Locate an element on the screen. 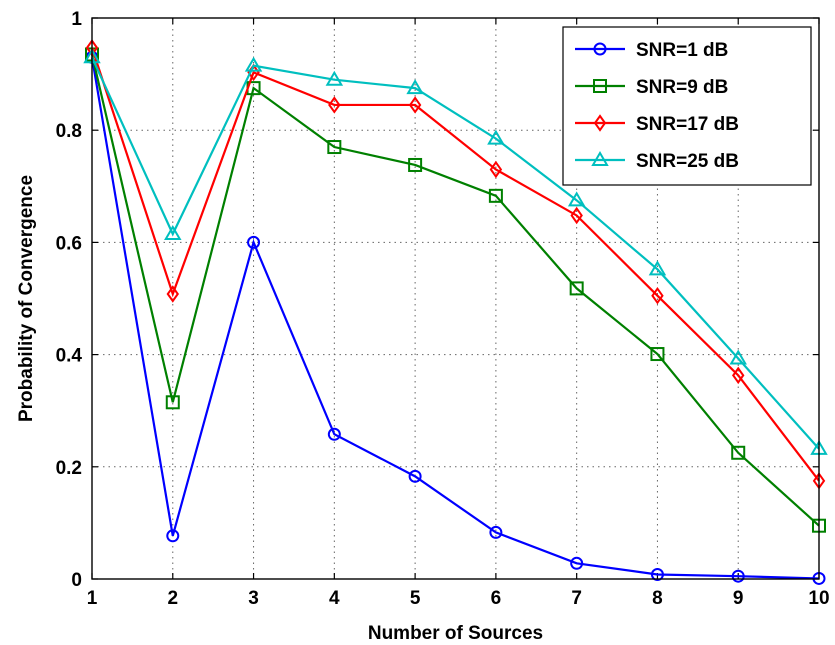  y-tick-label: 0.6 is located at coordinates (69, 243).